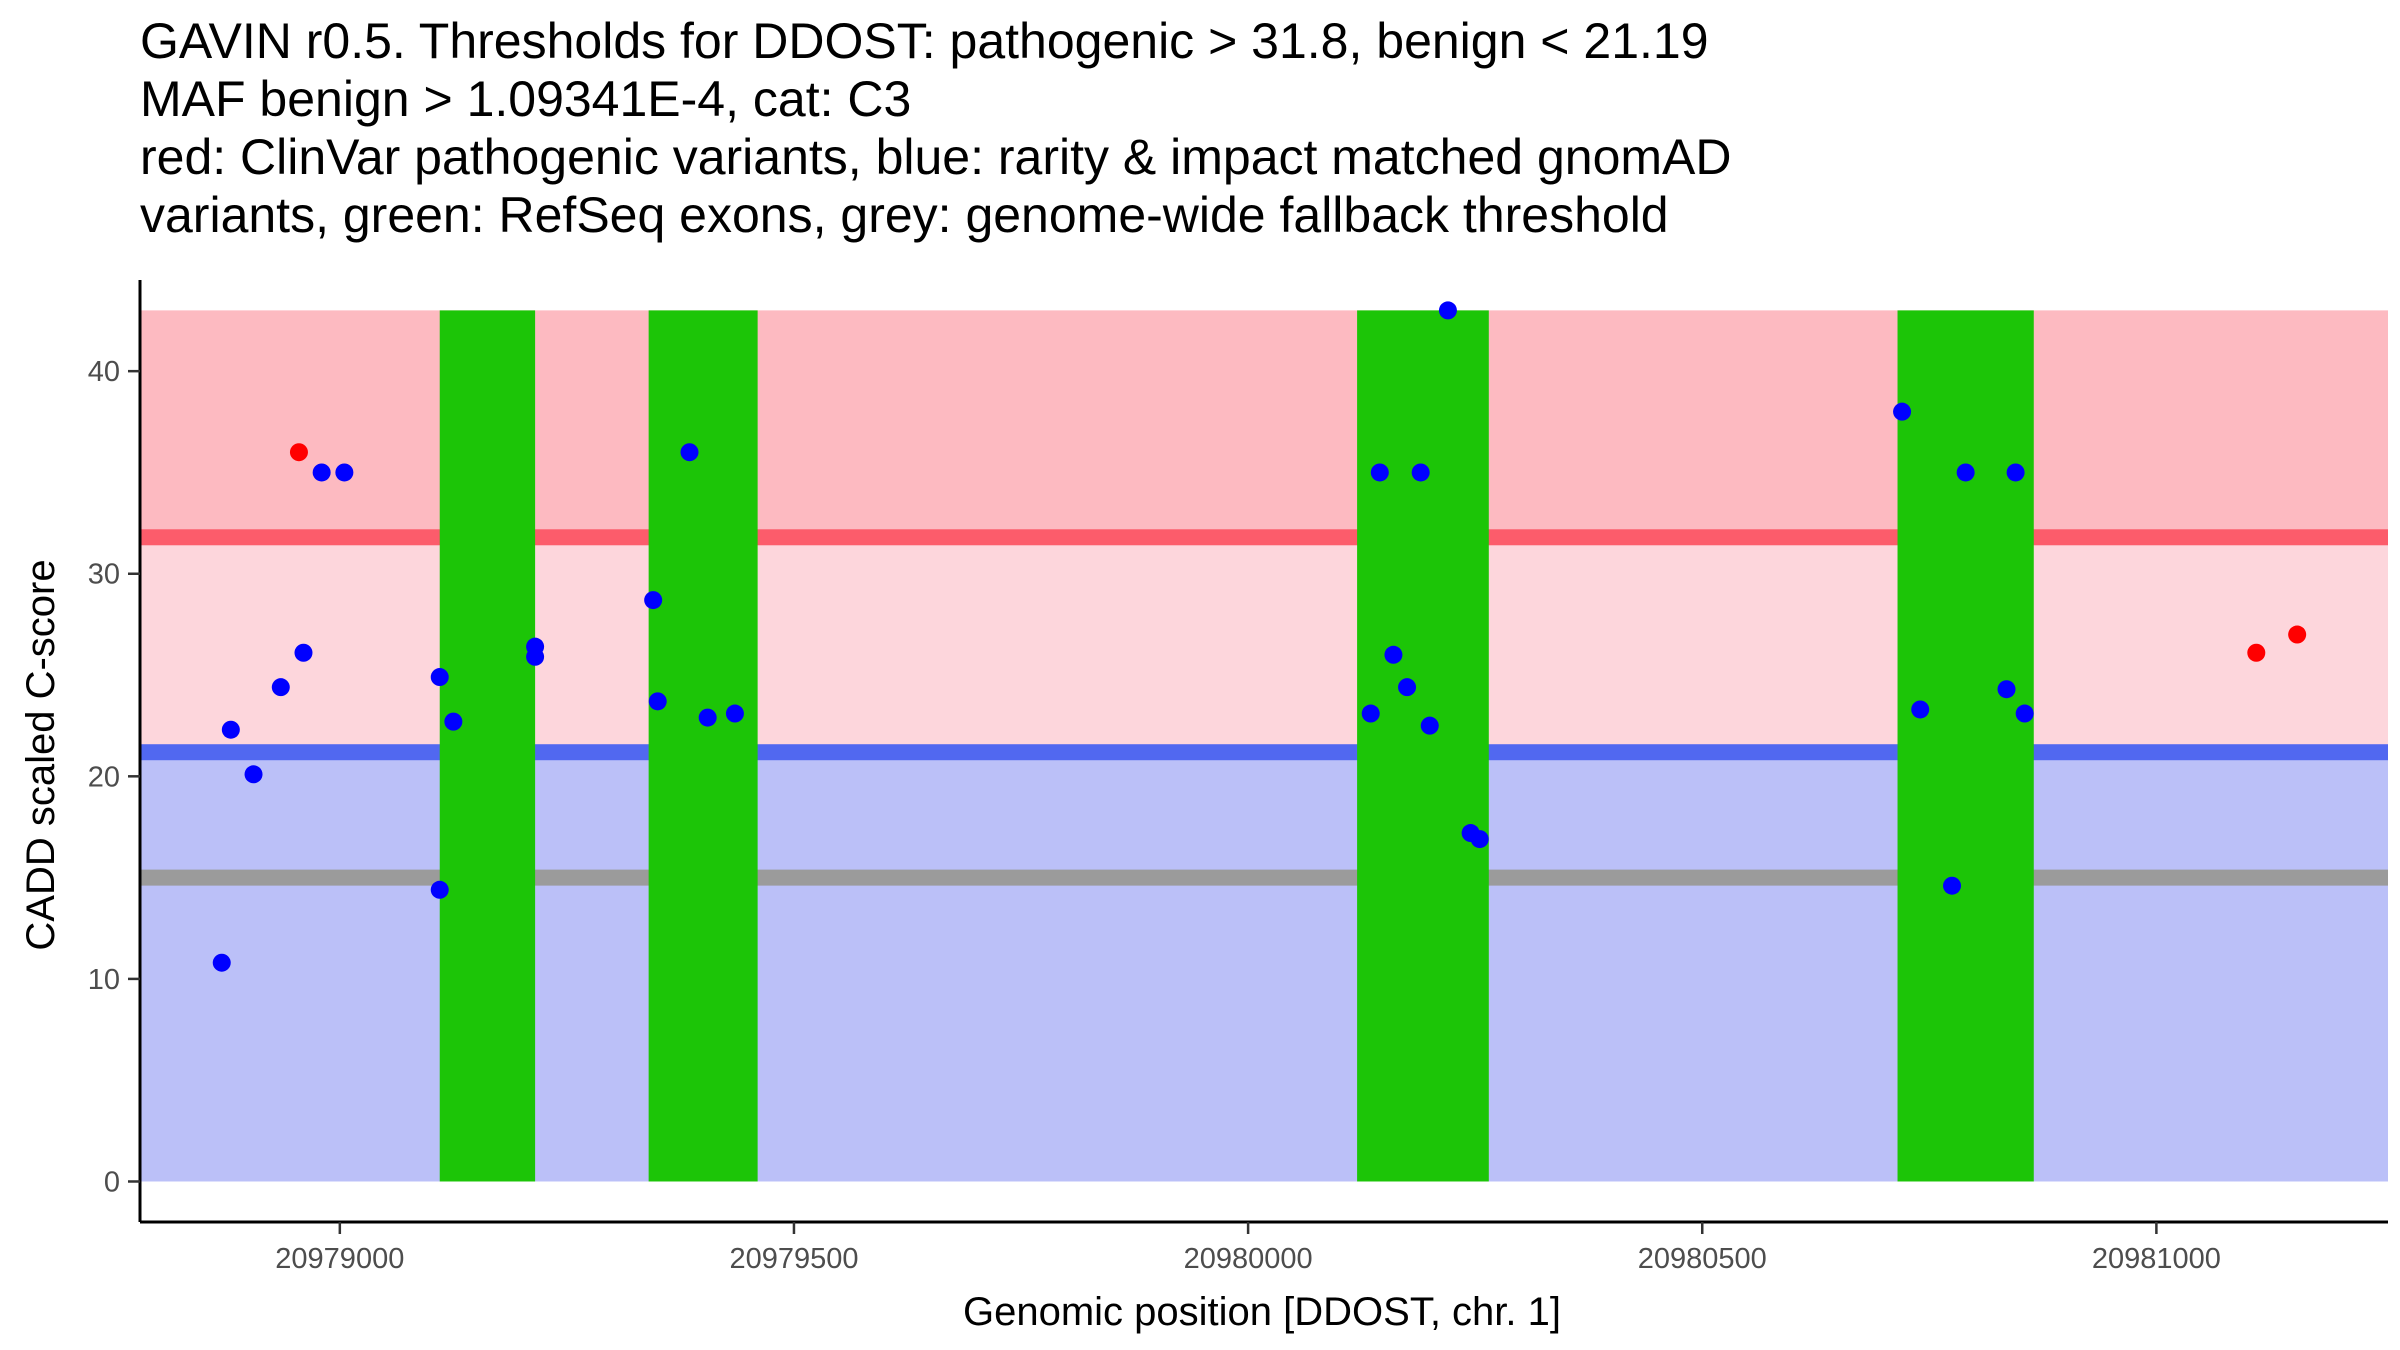  I want to click on y-tick-label-20: 20, so click(104, 777).